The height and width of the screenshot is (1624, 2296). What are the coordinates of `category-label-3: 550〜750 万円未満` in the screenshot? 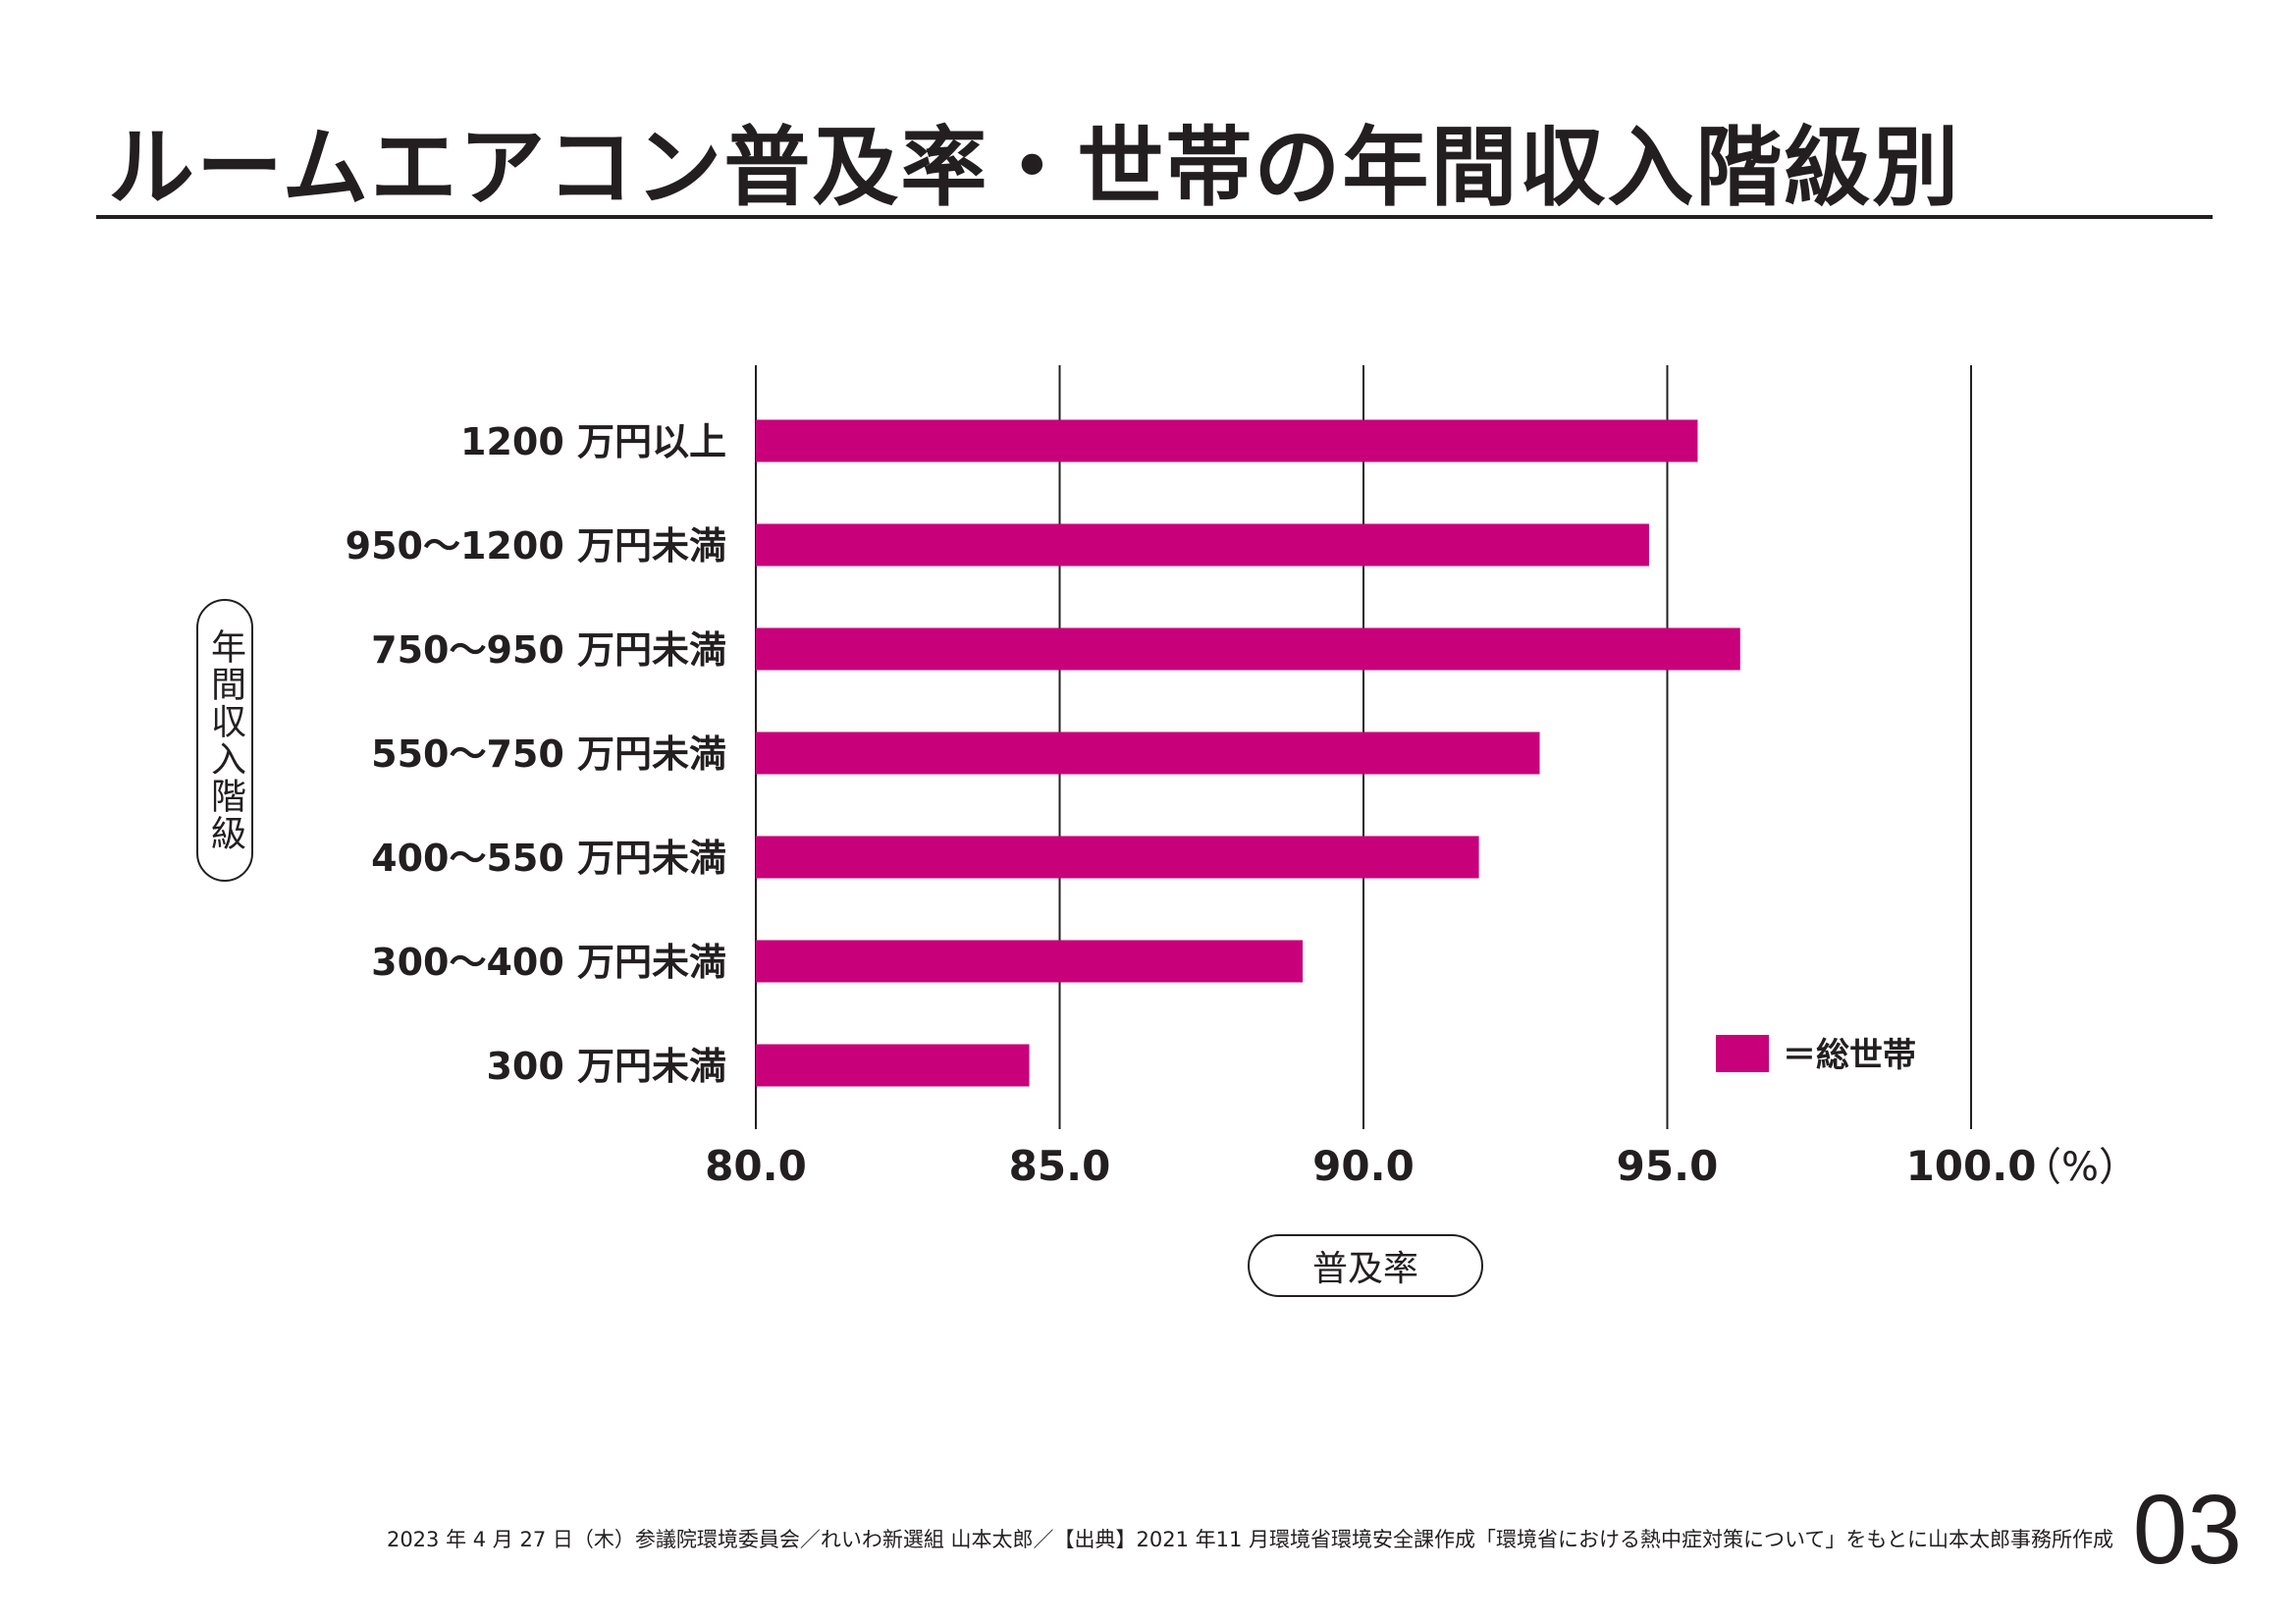 It's located at (548, 754).